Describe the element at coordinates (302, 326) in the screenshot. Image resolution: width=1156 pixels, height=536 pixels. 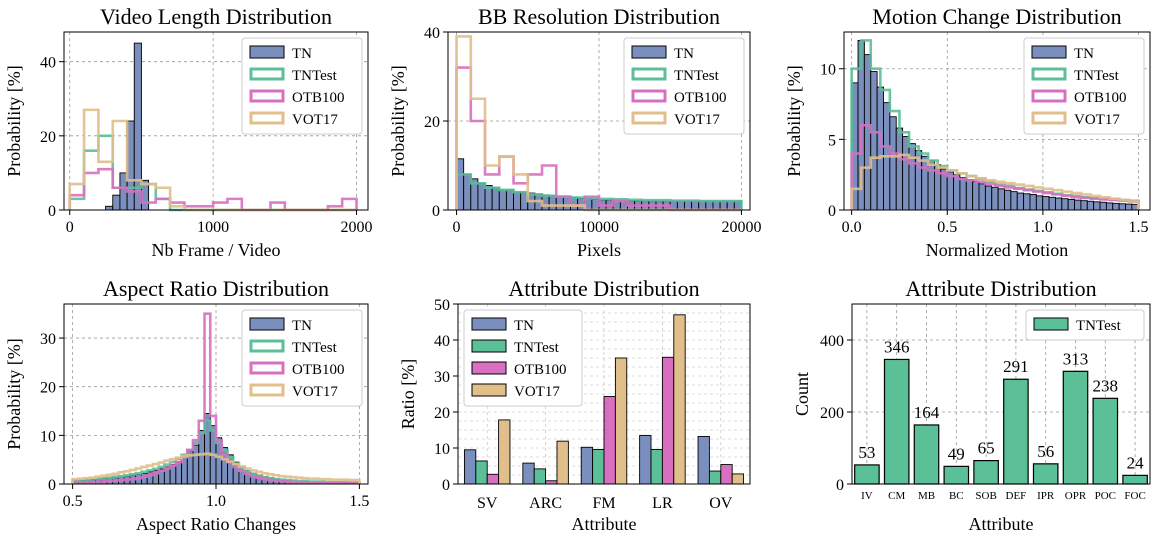
I see `legend-entry: TN` at that location.